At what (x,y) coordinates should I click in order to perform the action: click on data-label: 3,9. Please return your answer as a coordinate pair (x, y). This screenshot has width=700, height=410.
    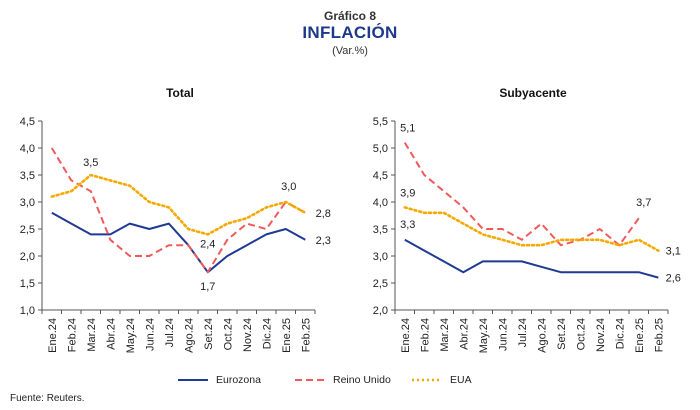
    Looking at the image, I should click on (407, 193).